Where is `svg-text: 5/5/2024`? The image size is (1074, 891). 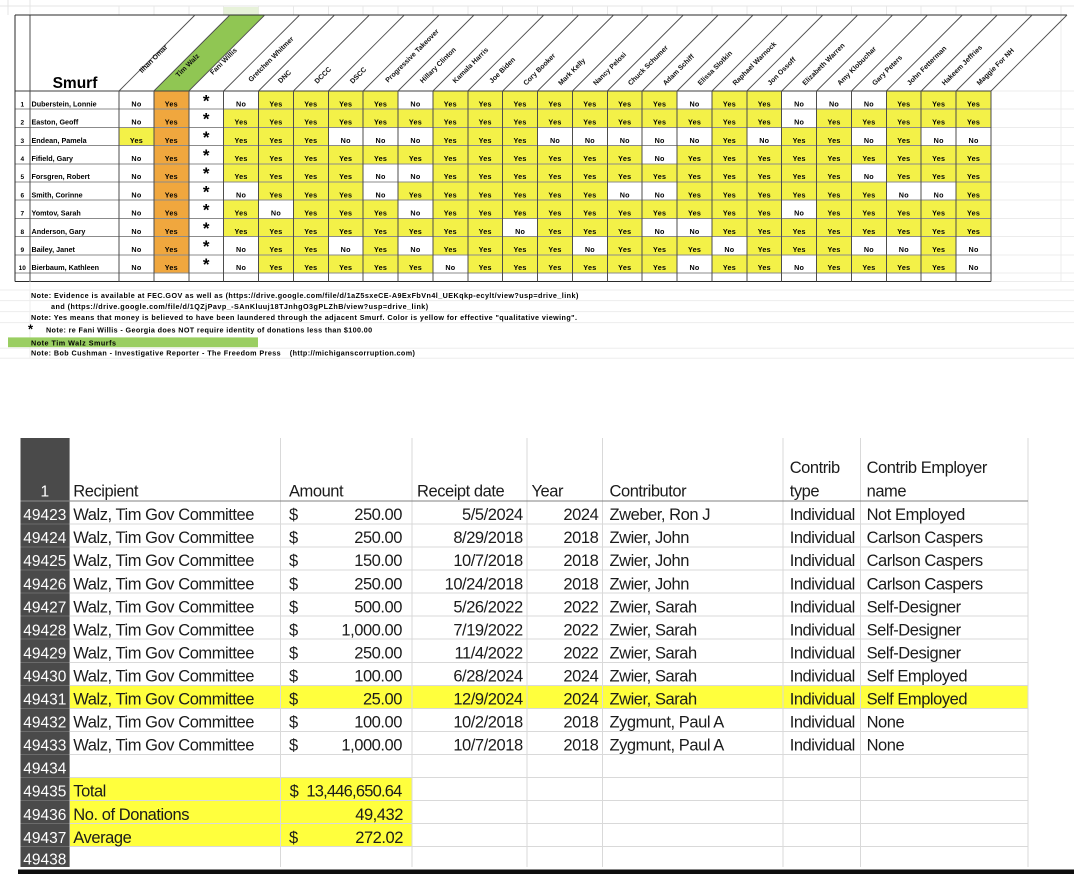
svg-text: 5/5/2024 is located at coordinates (492, 515).